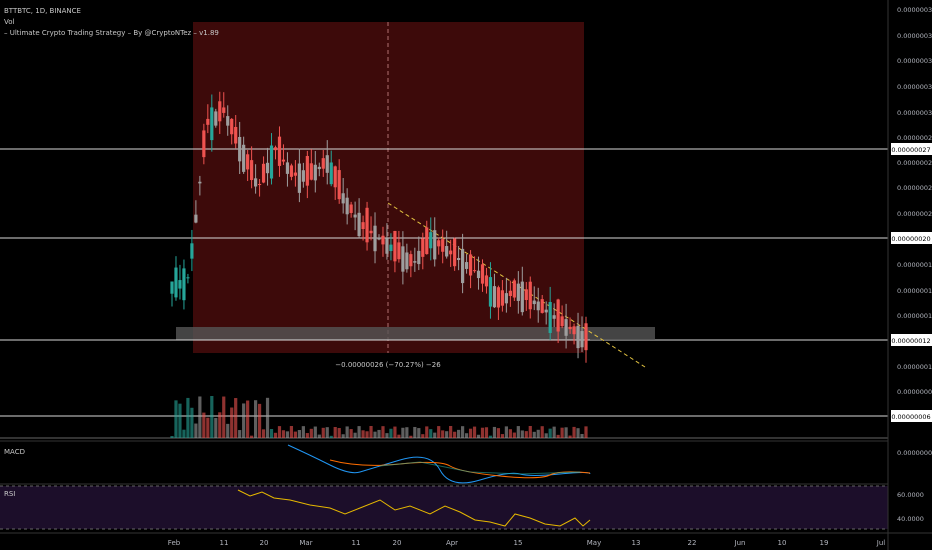  I want to click on rsi-label: RSI, so click(9, 494).